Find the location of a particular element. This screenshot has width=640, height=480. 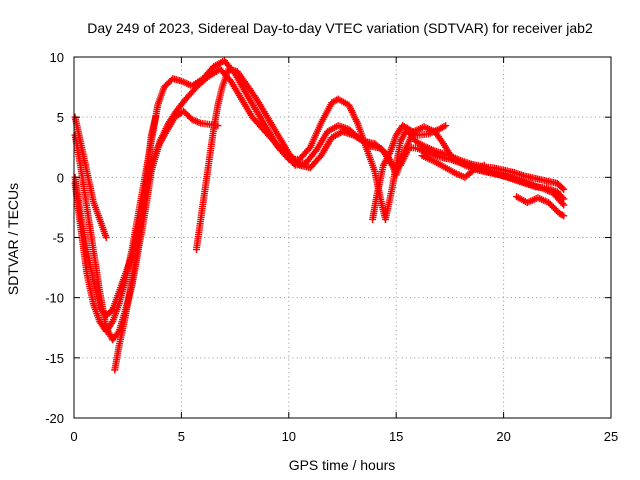

y-tick-label: -20 is located at coordinates (54, 418).